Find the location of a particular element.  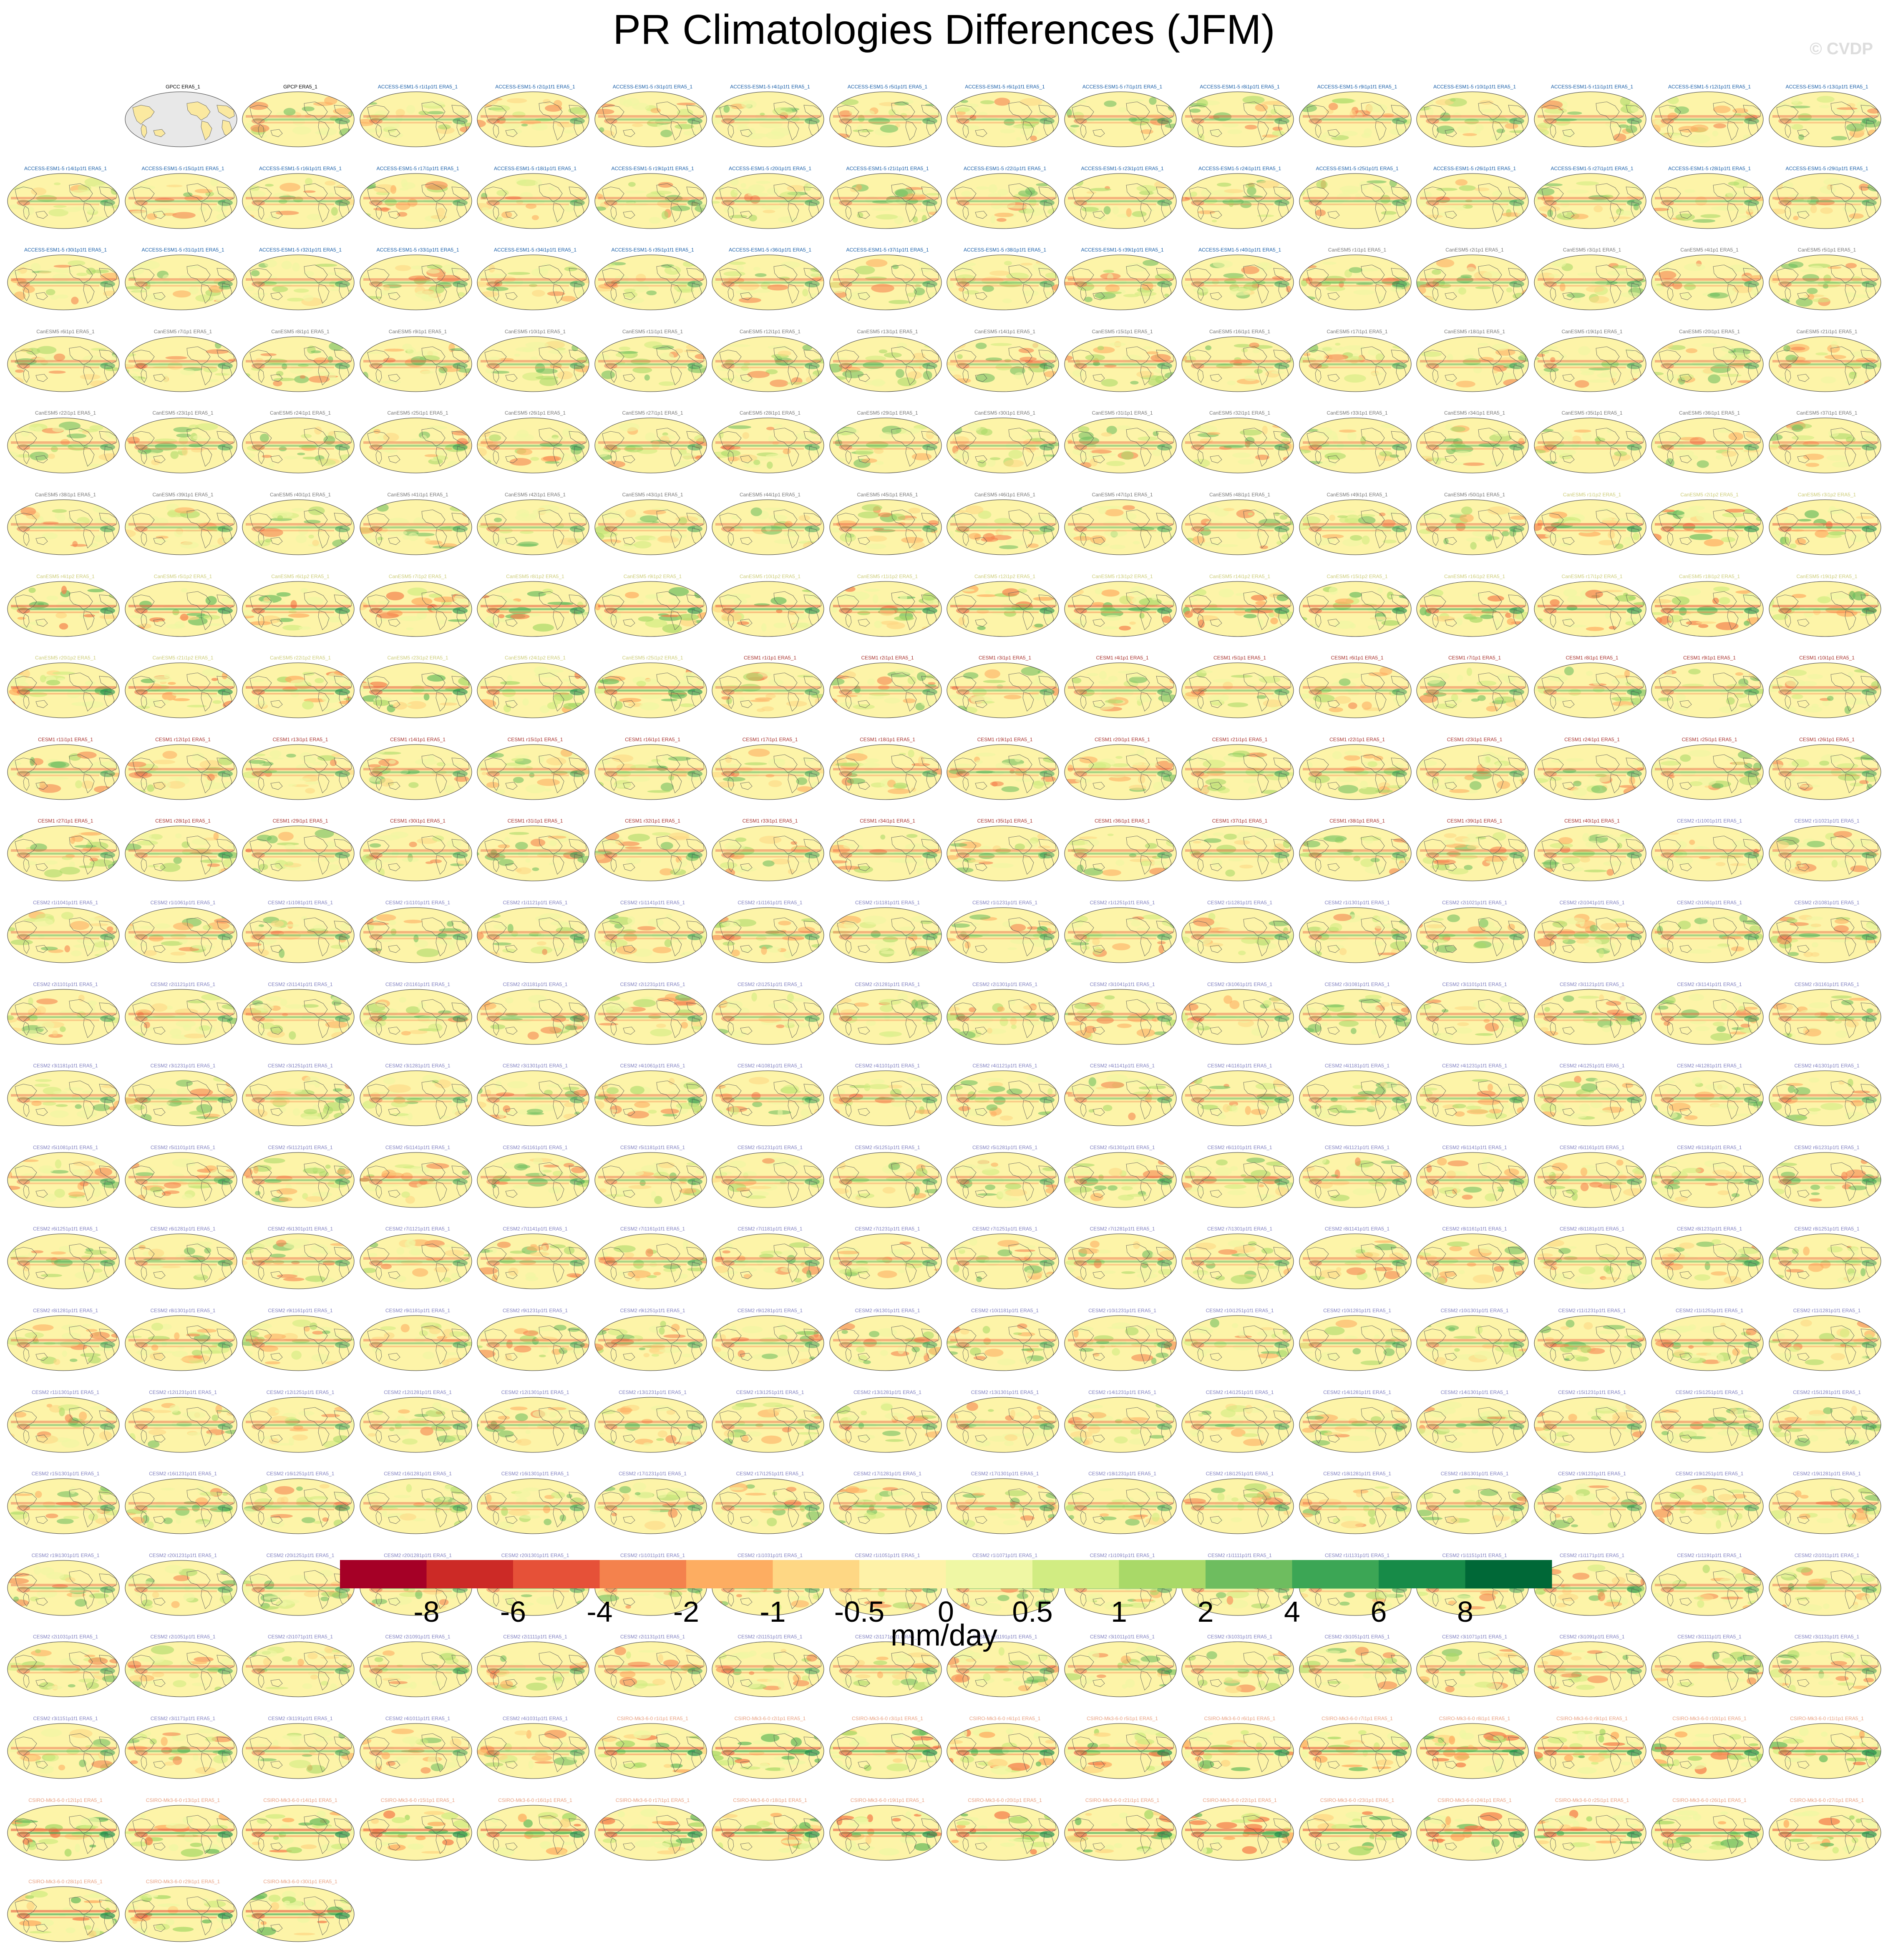

map-panel: CSIRO-Mk3-6-0 r10i1p1 ERA5_1 is located at coordinates (1710, 1756).